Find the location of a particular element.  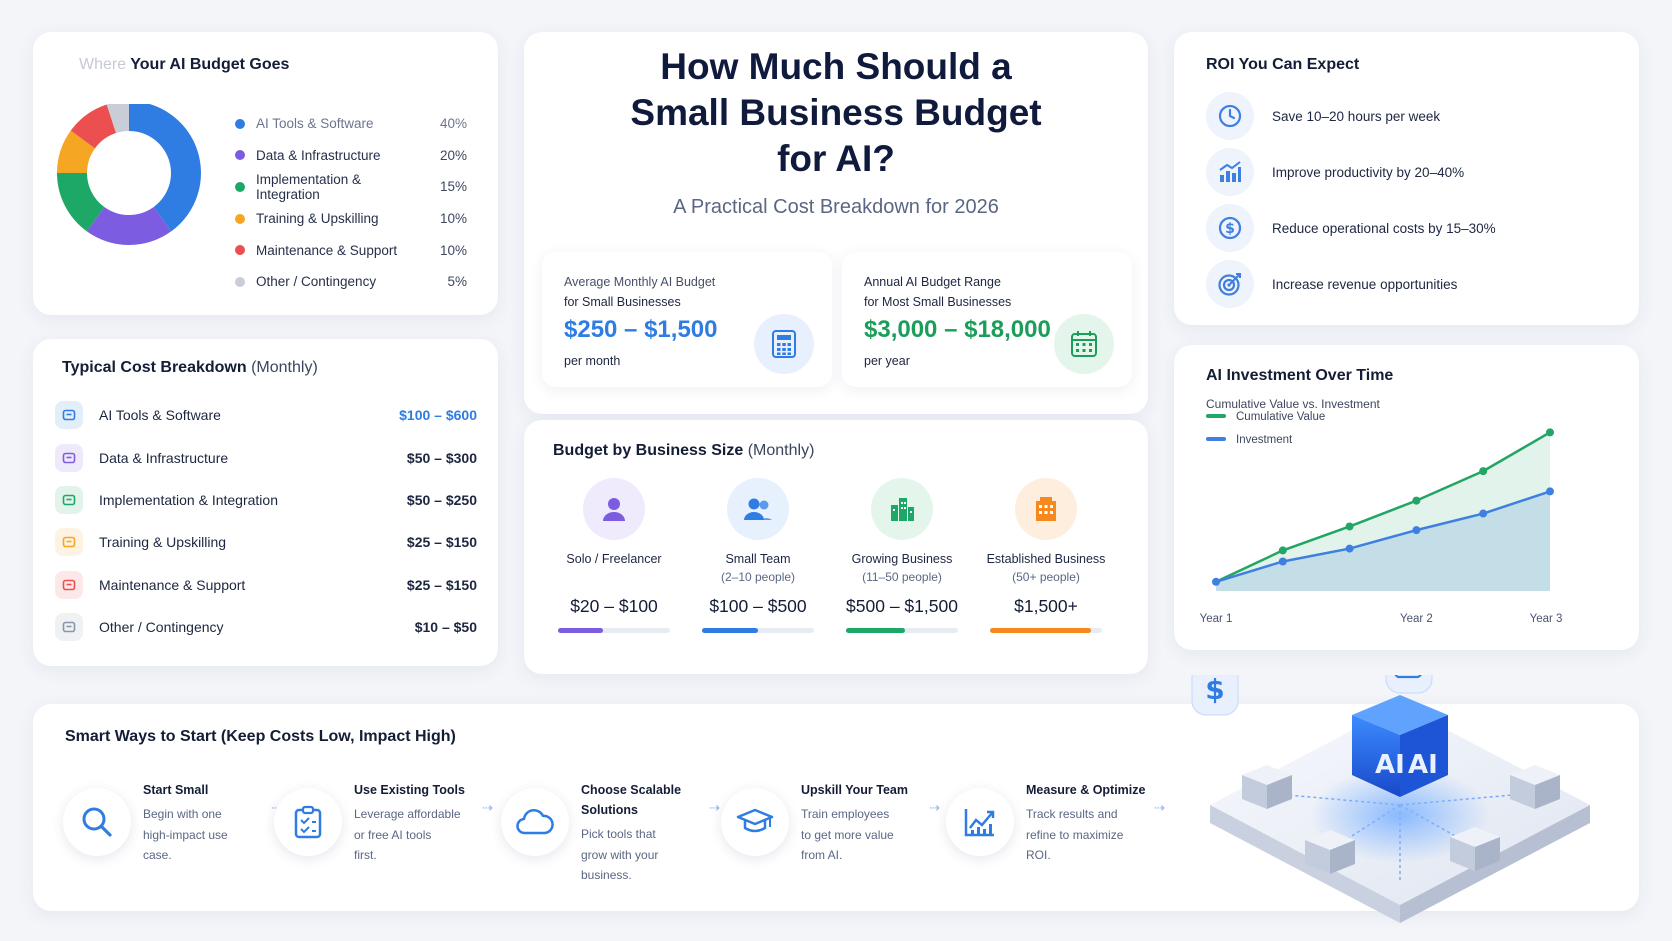

people-icon is located at coordinates (758, 509).